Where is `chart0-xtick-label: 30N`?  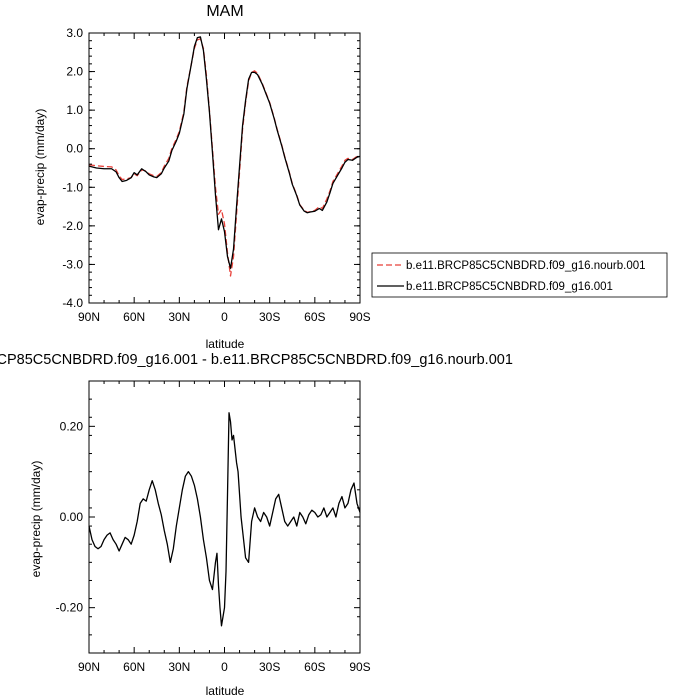
chart0-xtick-label: 30N is located at coordinates (179, 317).